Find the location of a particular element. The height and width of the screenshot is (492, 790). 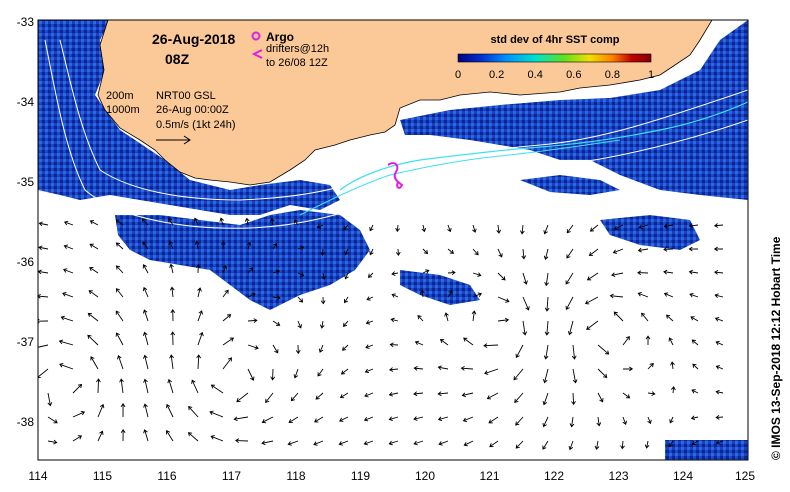

argo-marker-icon is located at coordinates (256, 36).